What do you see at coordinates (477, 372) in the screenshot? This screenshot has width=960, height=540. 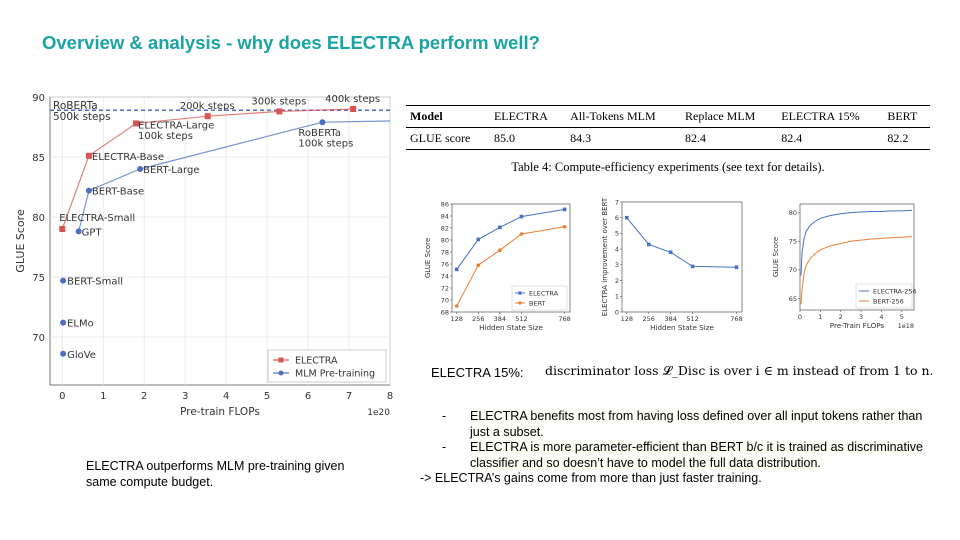 I see `electra15-label: ELECTRA 15%:` at bounding box center [477, 372].